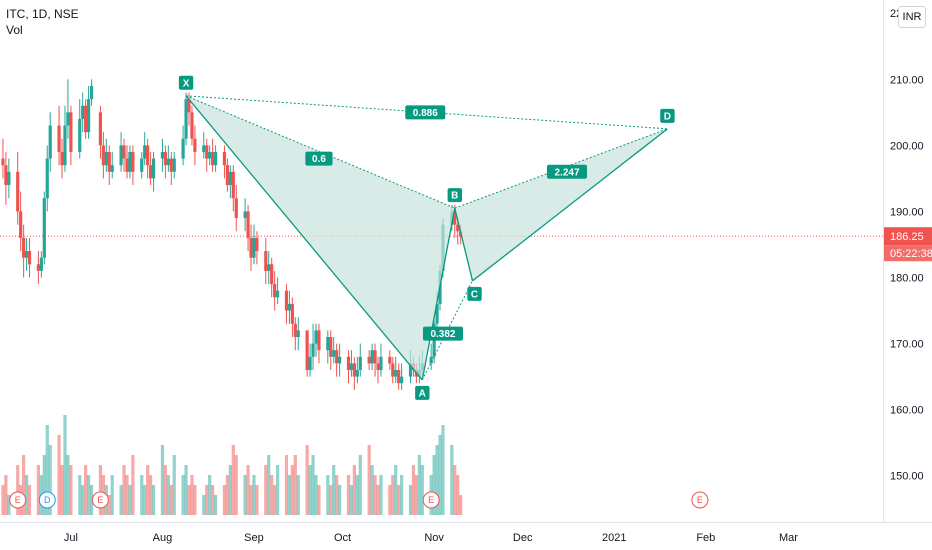 This screenshot has height=550, width=932. What do you see at coordinates (14, 30) in the screenshot?
I see `volume-indicator-label: Vol` at bounding box center [14, 30].